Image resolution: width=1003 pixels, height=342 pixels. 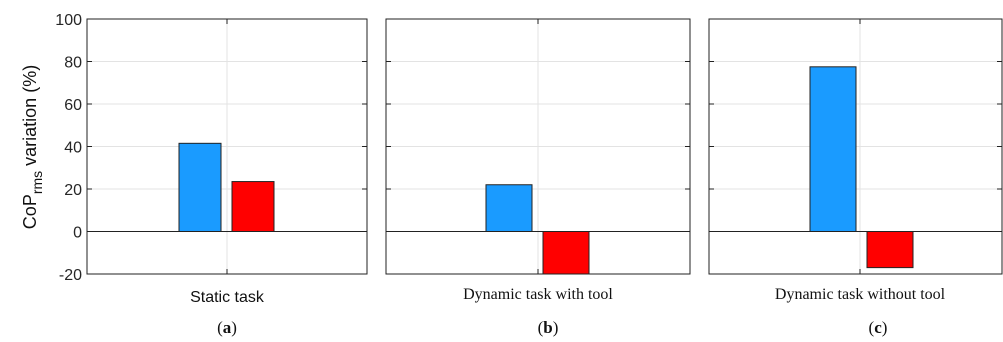 I want to click on panel-b-tag-letter: b, so click(x=547, y=327).